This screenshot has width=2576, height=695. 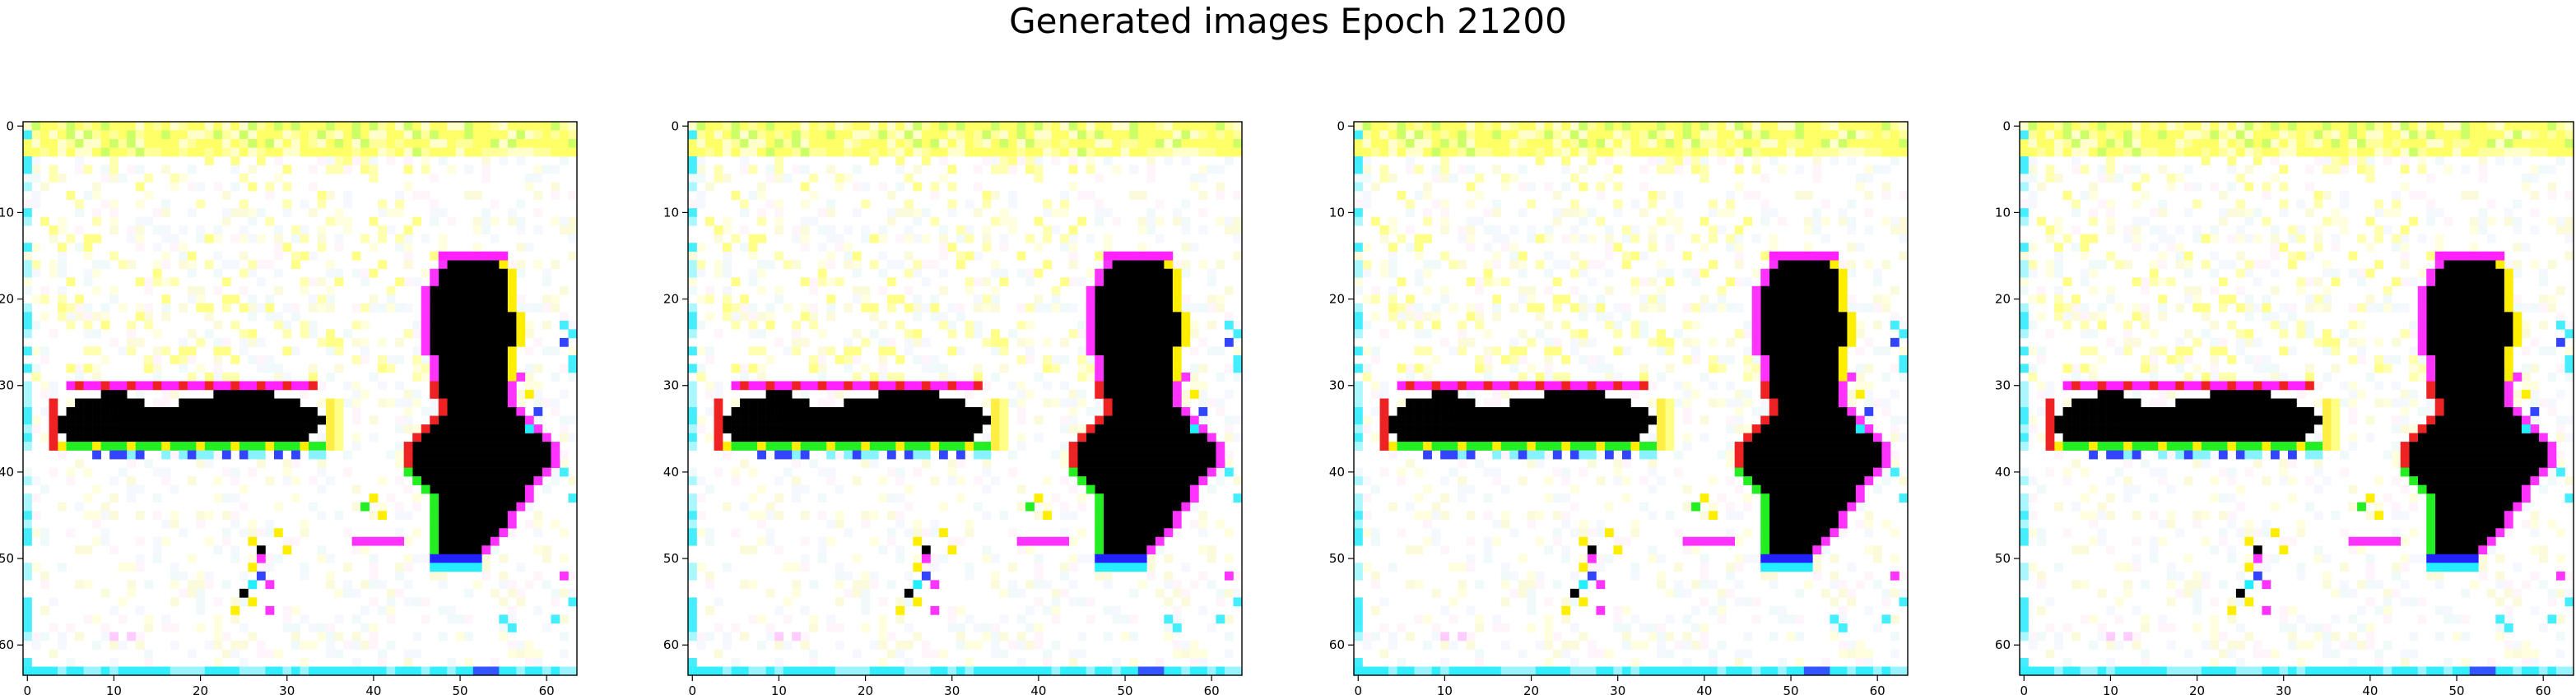 I want to click on figure-title: Generated images Epoch 21200, so click(x=1288, y=21).